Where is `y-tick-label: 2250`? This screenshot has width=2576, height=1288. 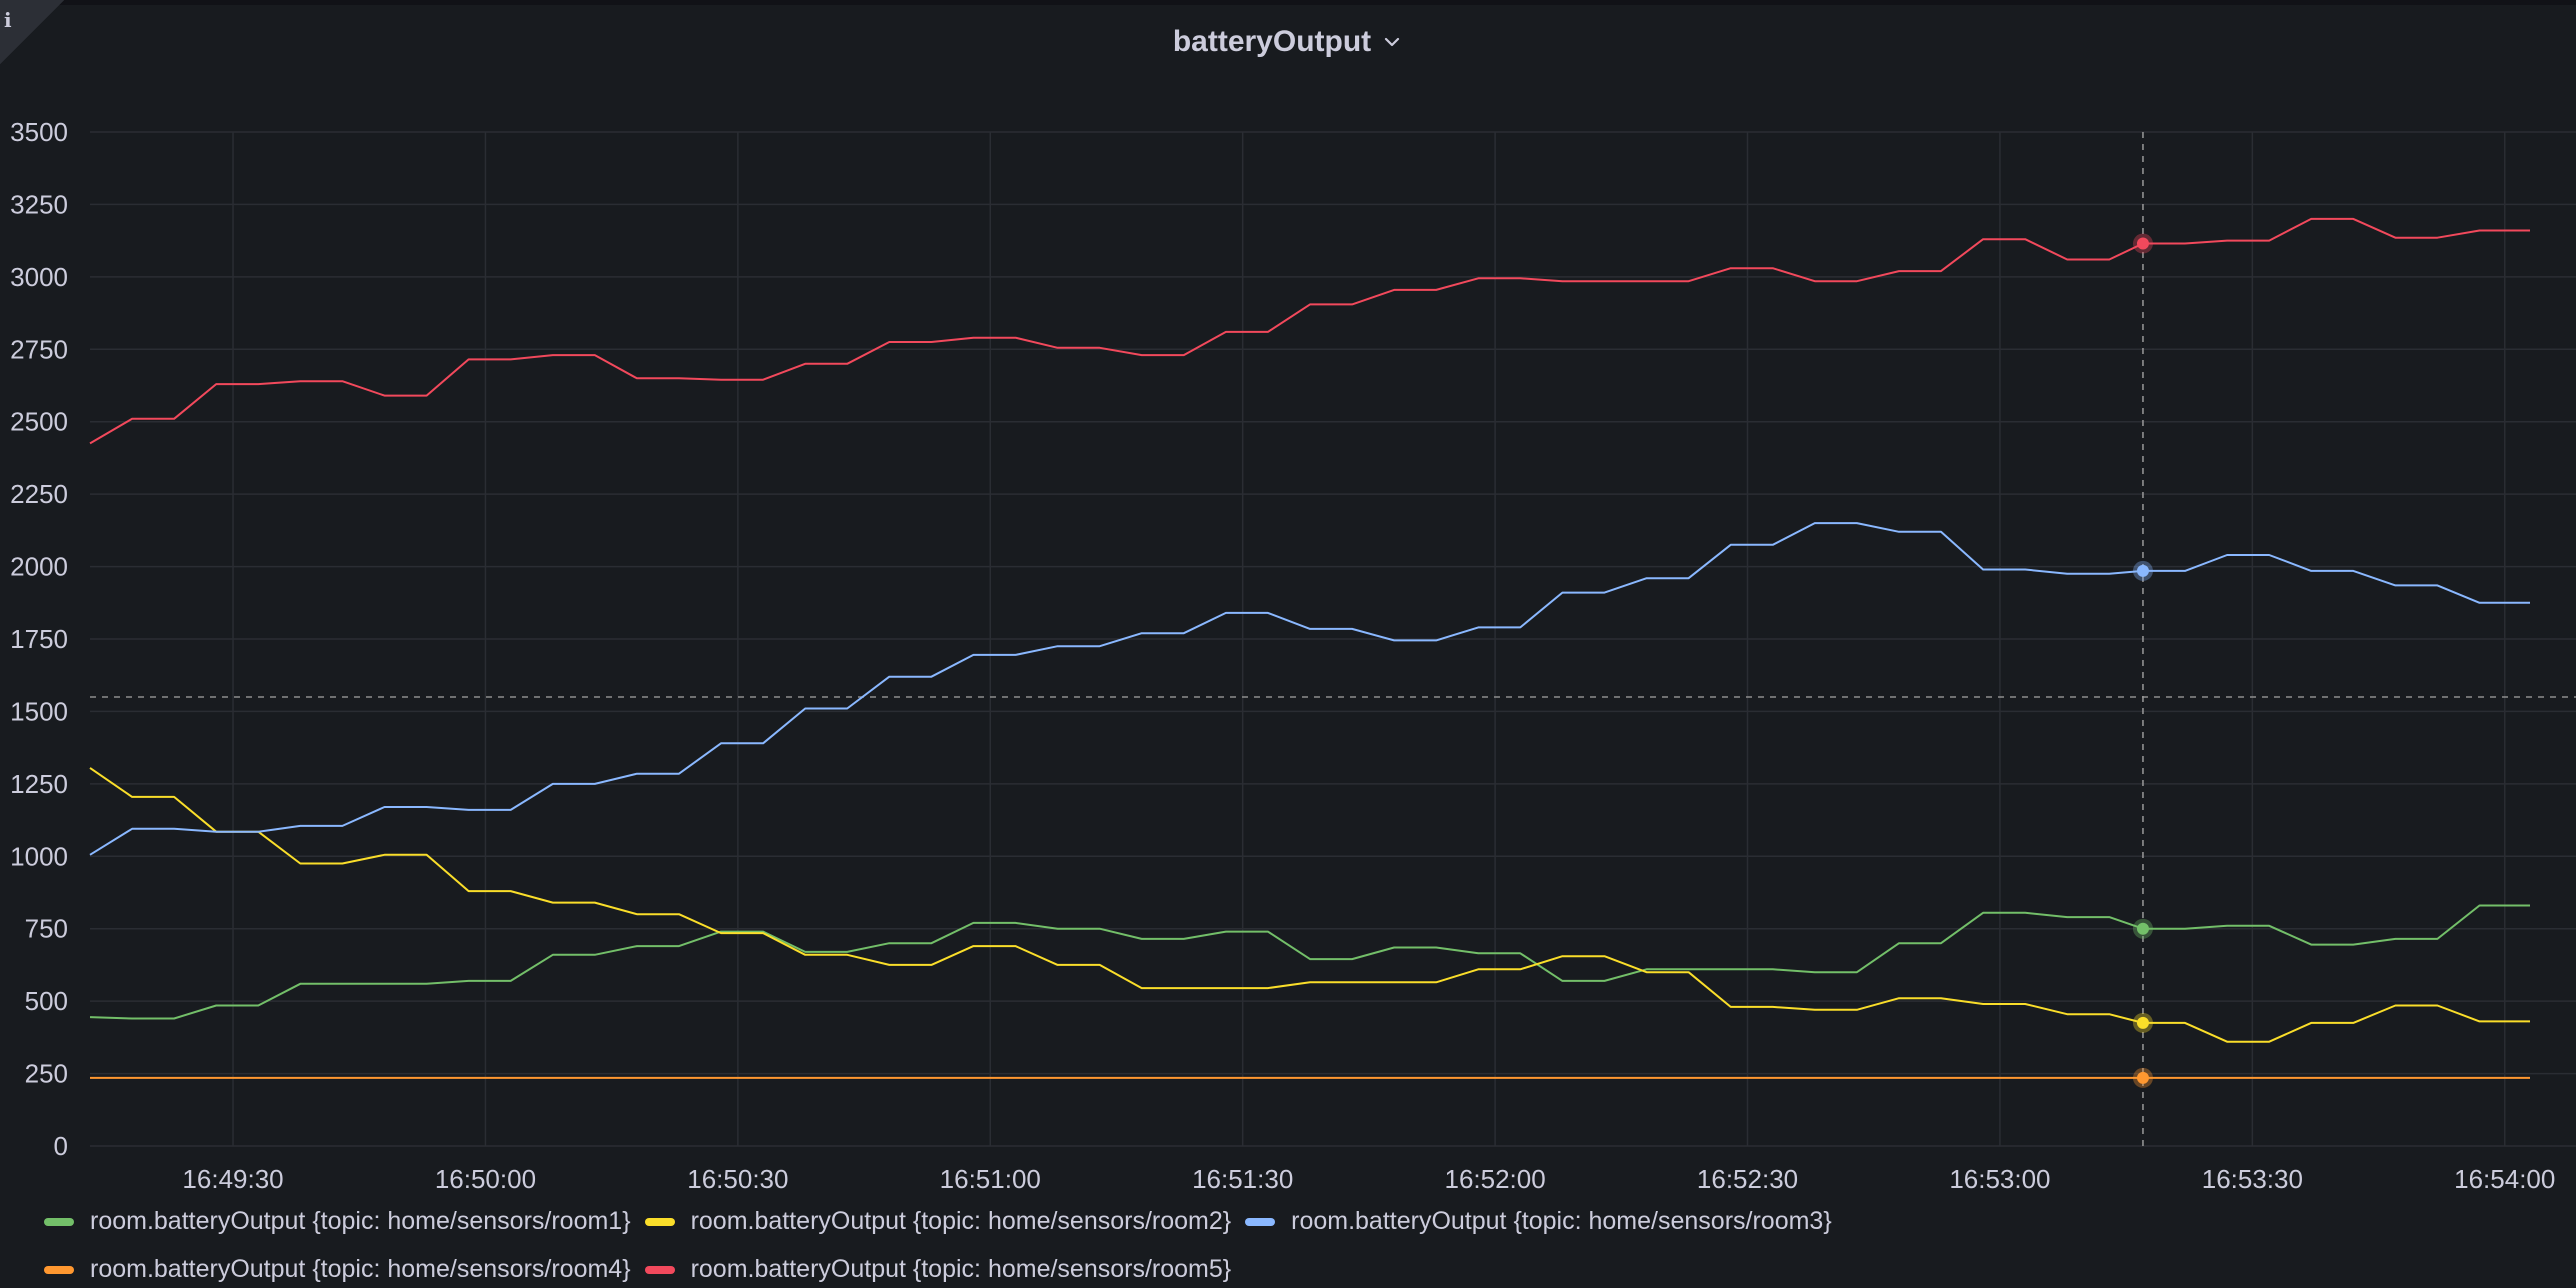
y-tick-label: 2250 is located at coordinates (39, 494).